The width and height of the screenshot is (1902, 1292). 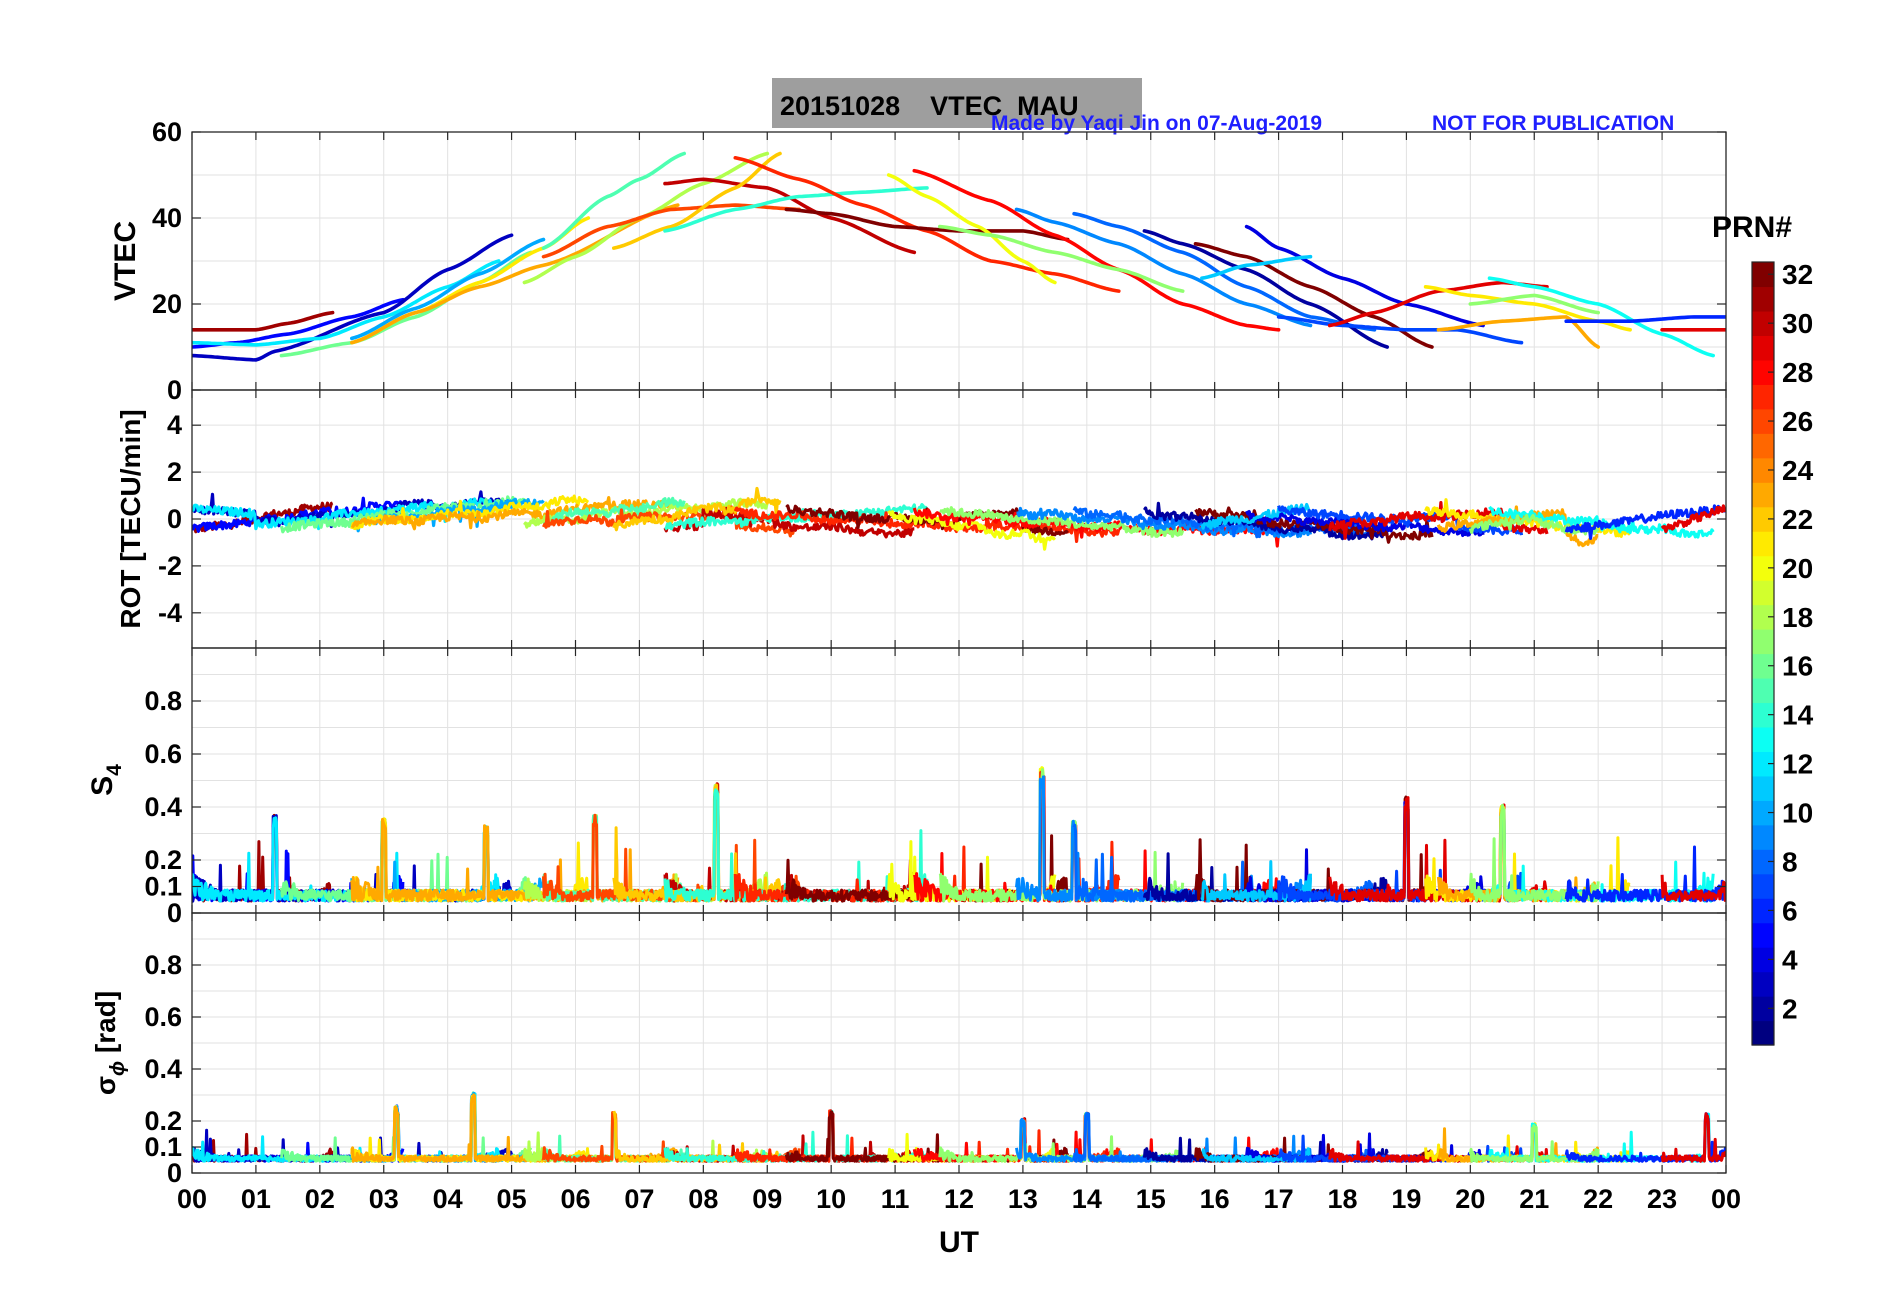 What do you see at coordinates (167, 132) in the screenshot?
I see `y-tick-label: 60` at bounding box center [167, 132].